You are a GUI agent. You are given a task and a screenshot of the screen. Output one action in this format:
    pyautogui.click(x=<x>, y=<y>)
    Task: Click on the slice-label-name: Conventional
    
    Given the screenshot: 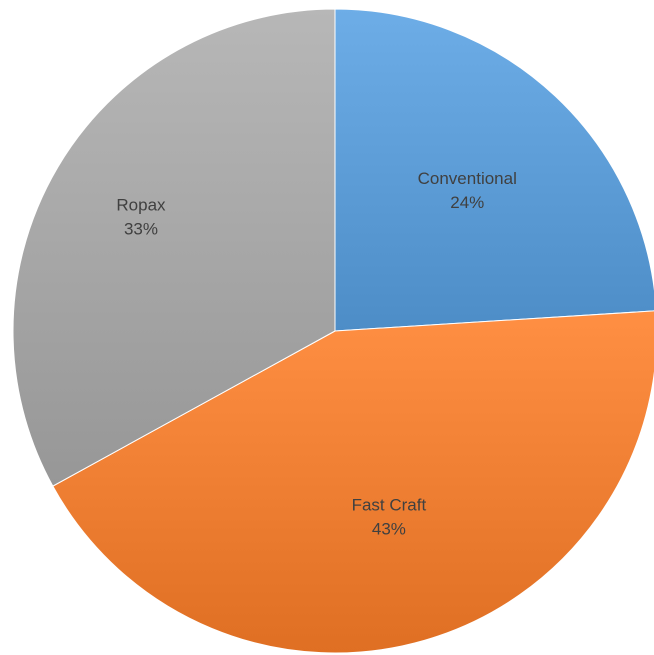 What is the action you would take?
    pyautogui.click(x=467, y=178)
    